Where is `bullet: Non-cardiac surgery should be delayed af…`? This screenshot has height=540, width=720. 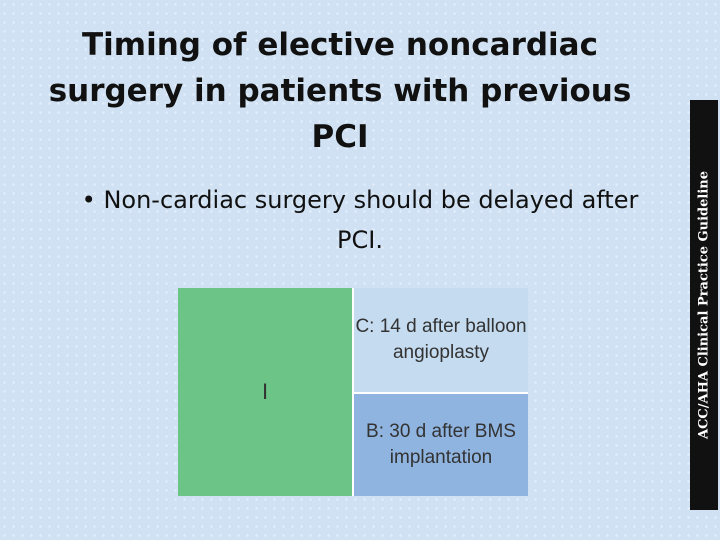 bullet: Non-cardiac surgery should be delayed af… is located at coordinates (360, 220).